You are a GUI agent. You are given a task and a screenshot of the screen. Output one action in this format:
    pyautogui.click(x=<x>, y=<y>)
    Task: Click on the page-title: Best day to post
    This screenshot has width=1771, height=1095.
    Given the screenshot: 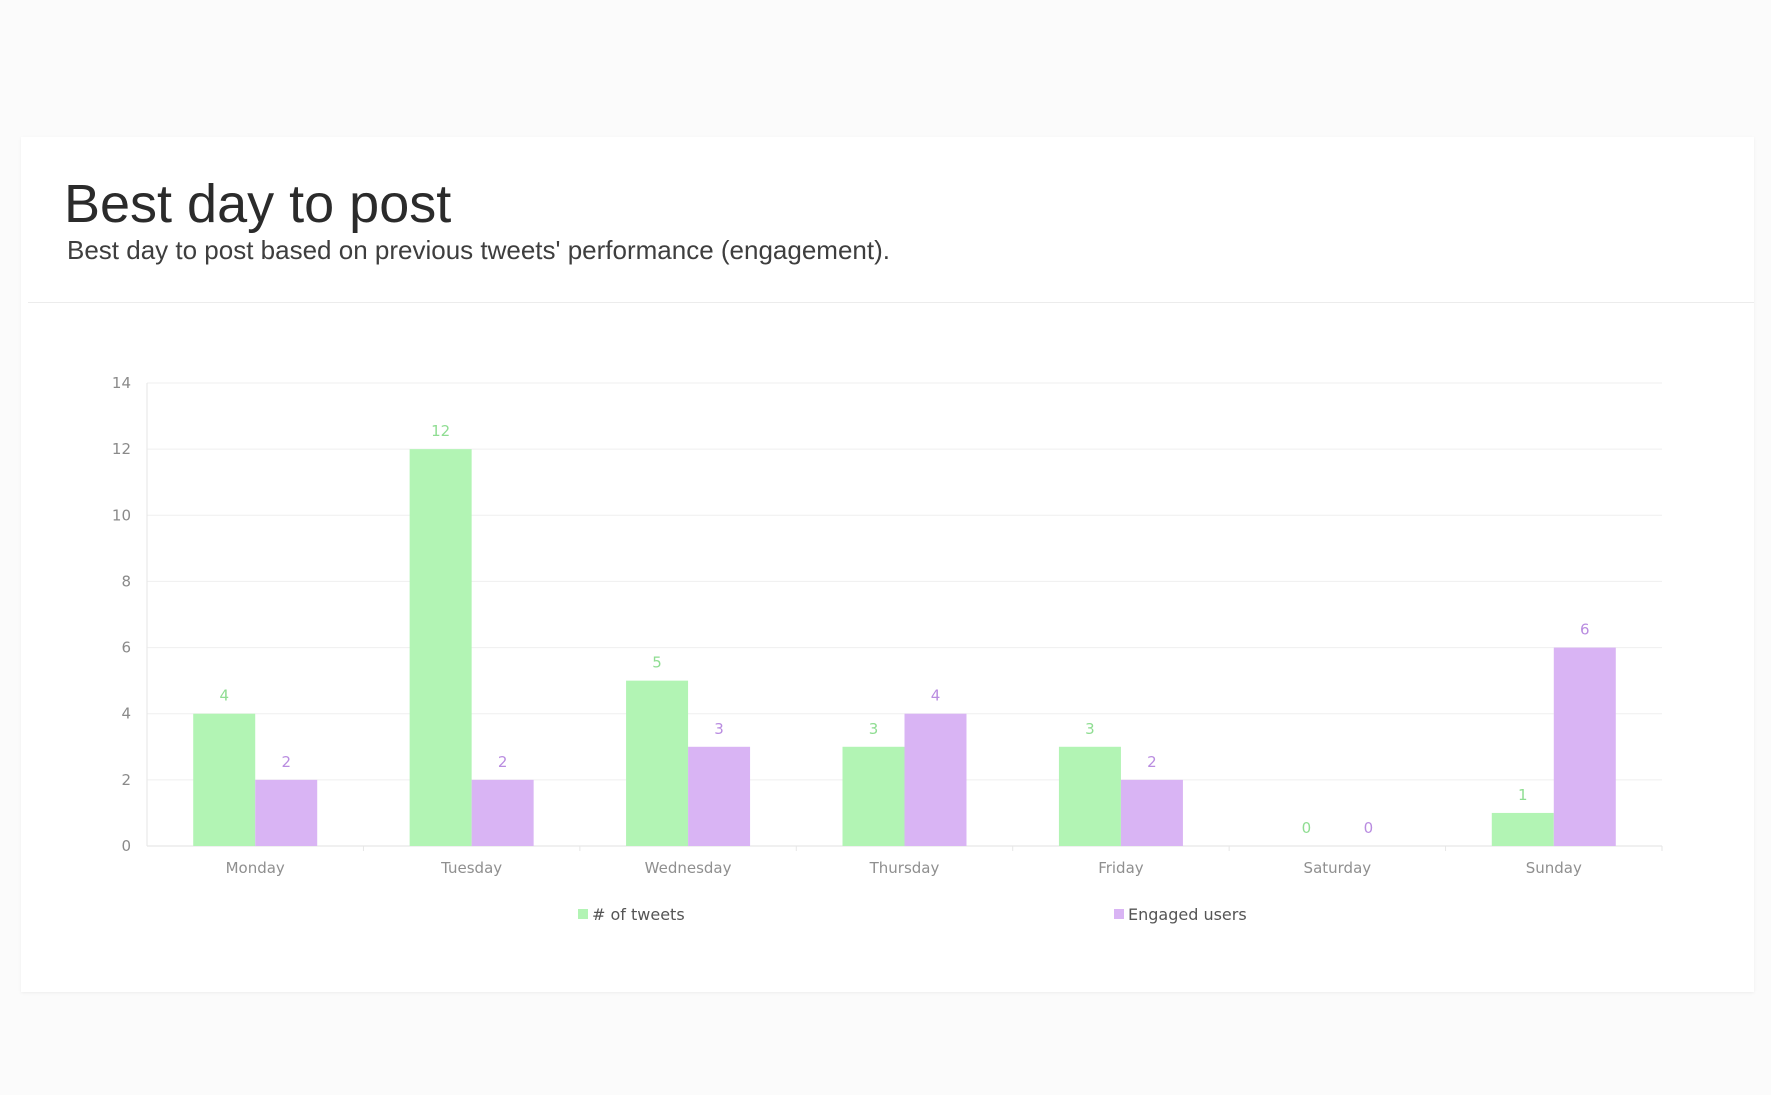 What is the action you would take?
    pyautogui.click(x=258, y=204)
    